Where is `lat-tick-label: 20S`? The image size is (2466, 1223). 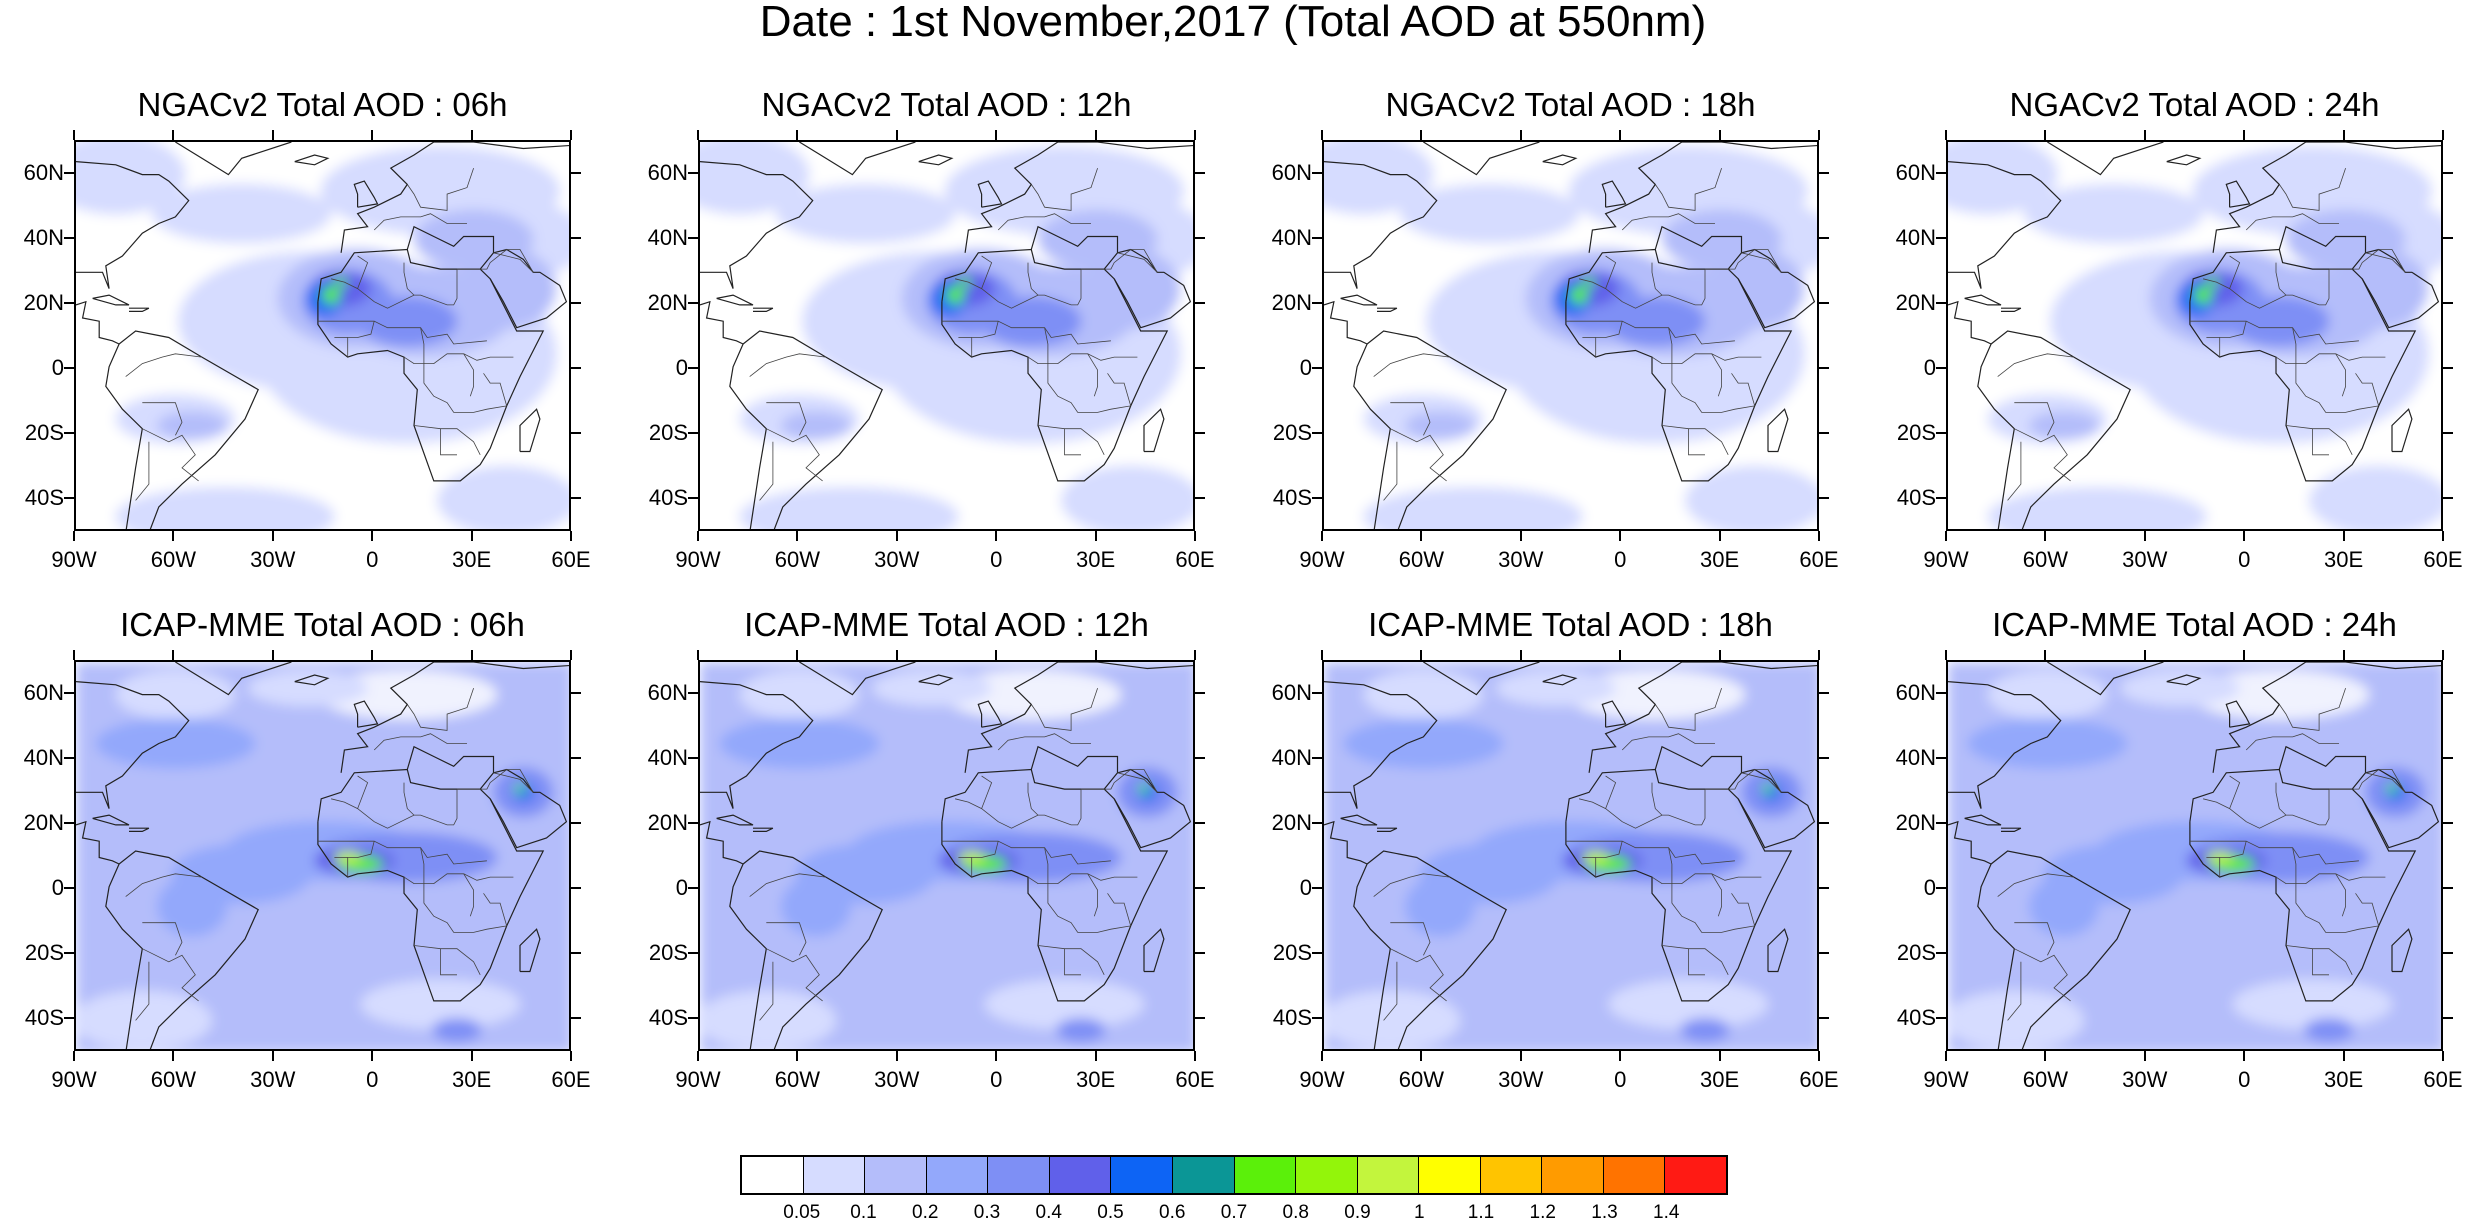
lat-tick-label: 20S is located at coordinates (1283, 953).